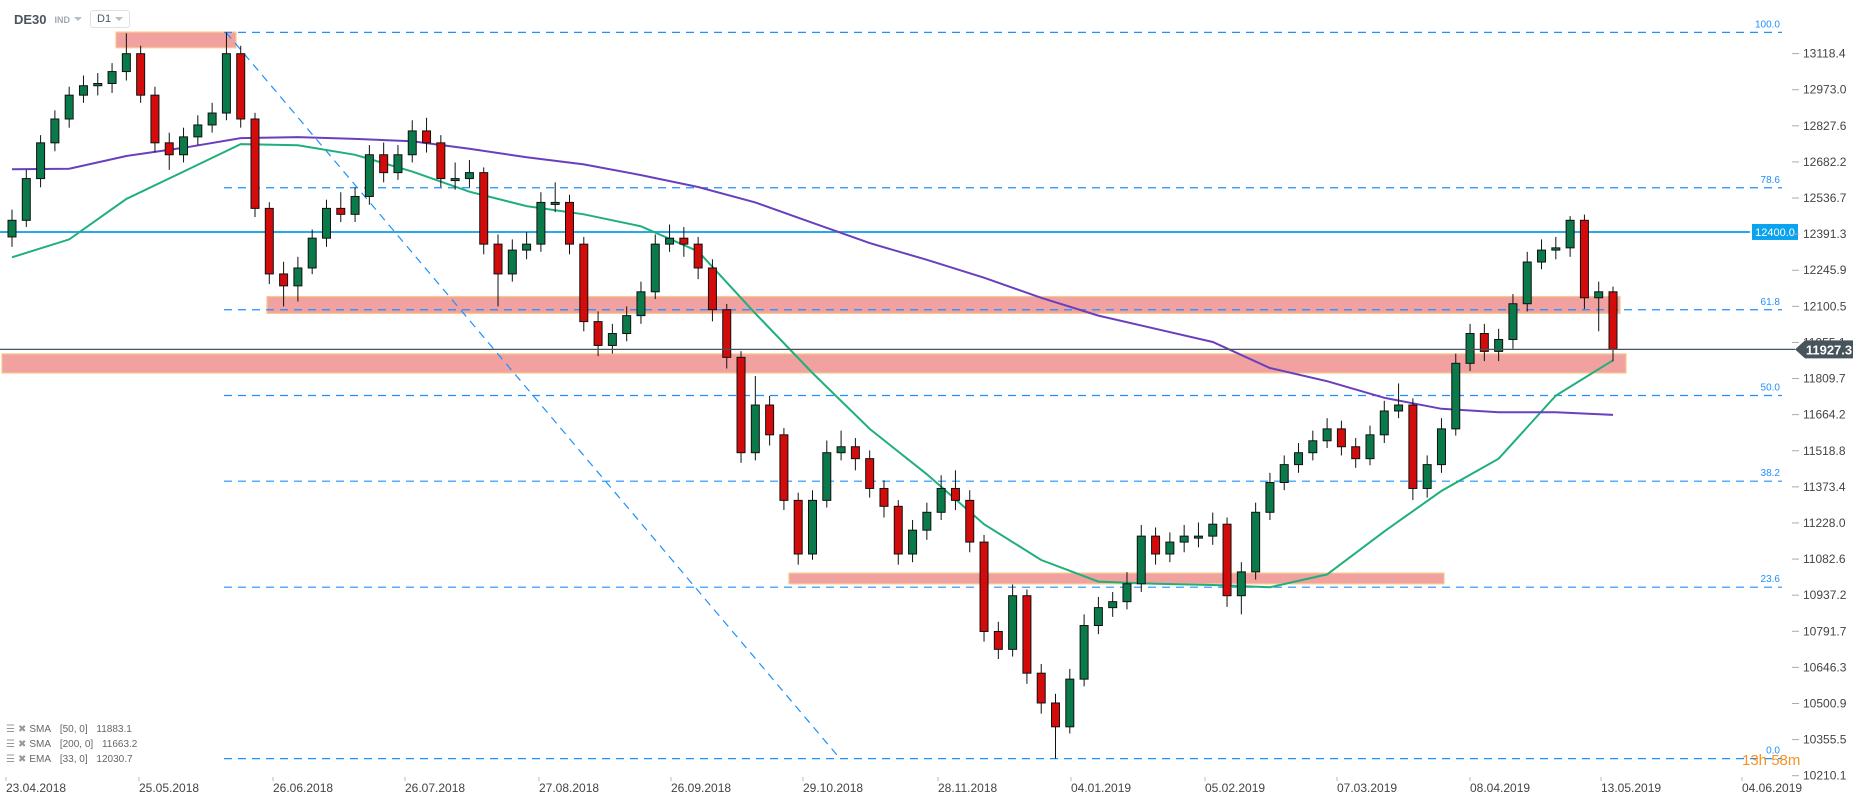 This screenshot has height=805, width=1866. Describe the element at coordinates (104, 19) in the screenshot. I see `timeframe-label: D1` at that location.